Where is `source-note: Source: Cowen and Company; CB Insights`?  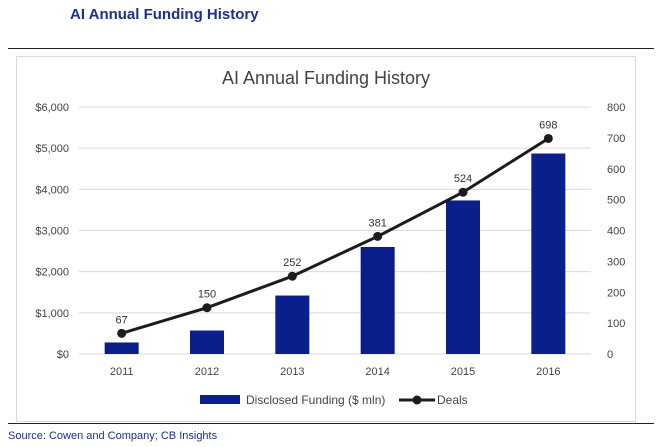 source-note: Source: Cowen and Company; CB Insights is located at coordinates (113, 436).